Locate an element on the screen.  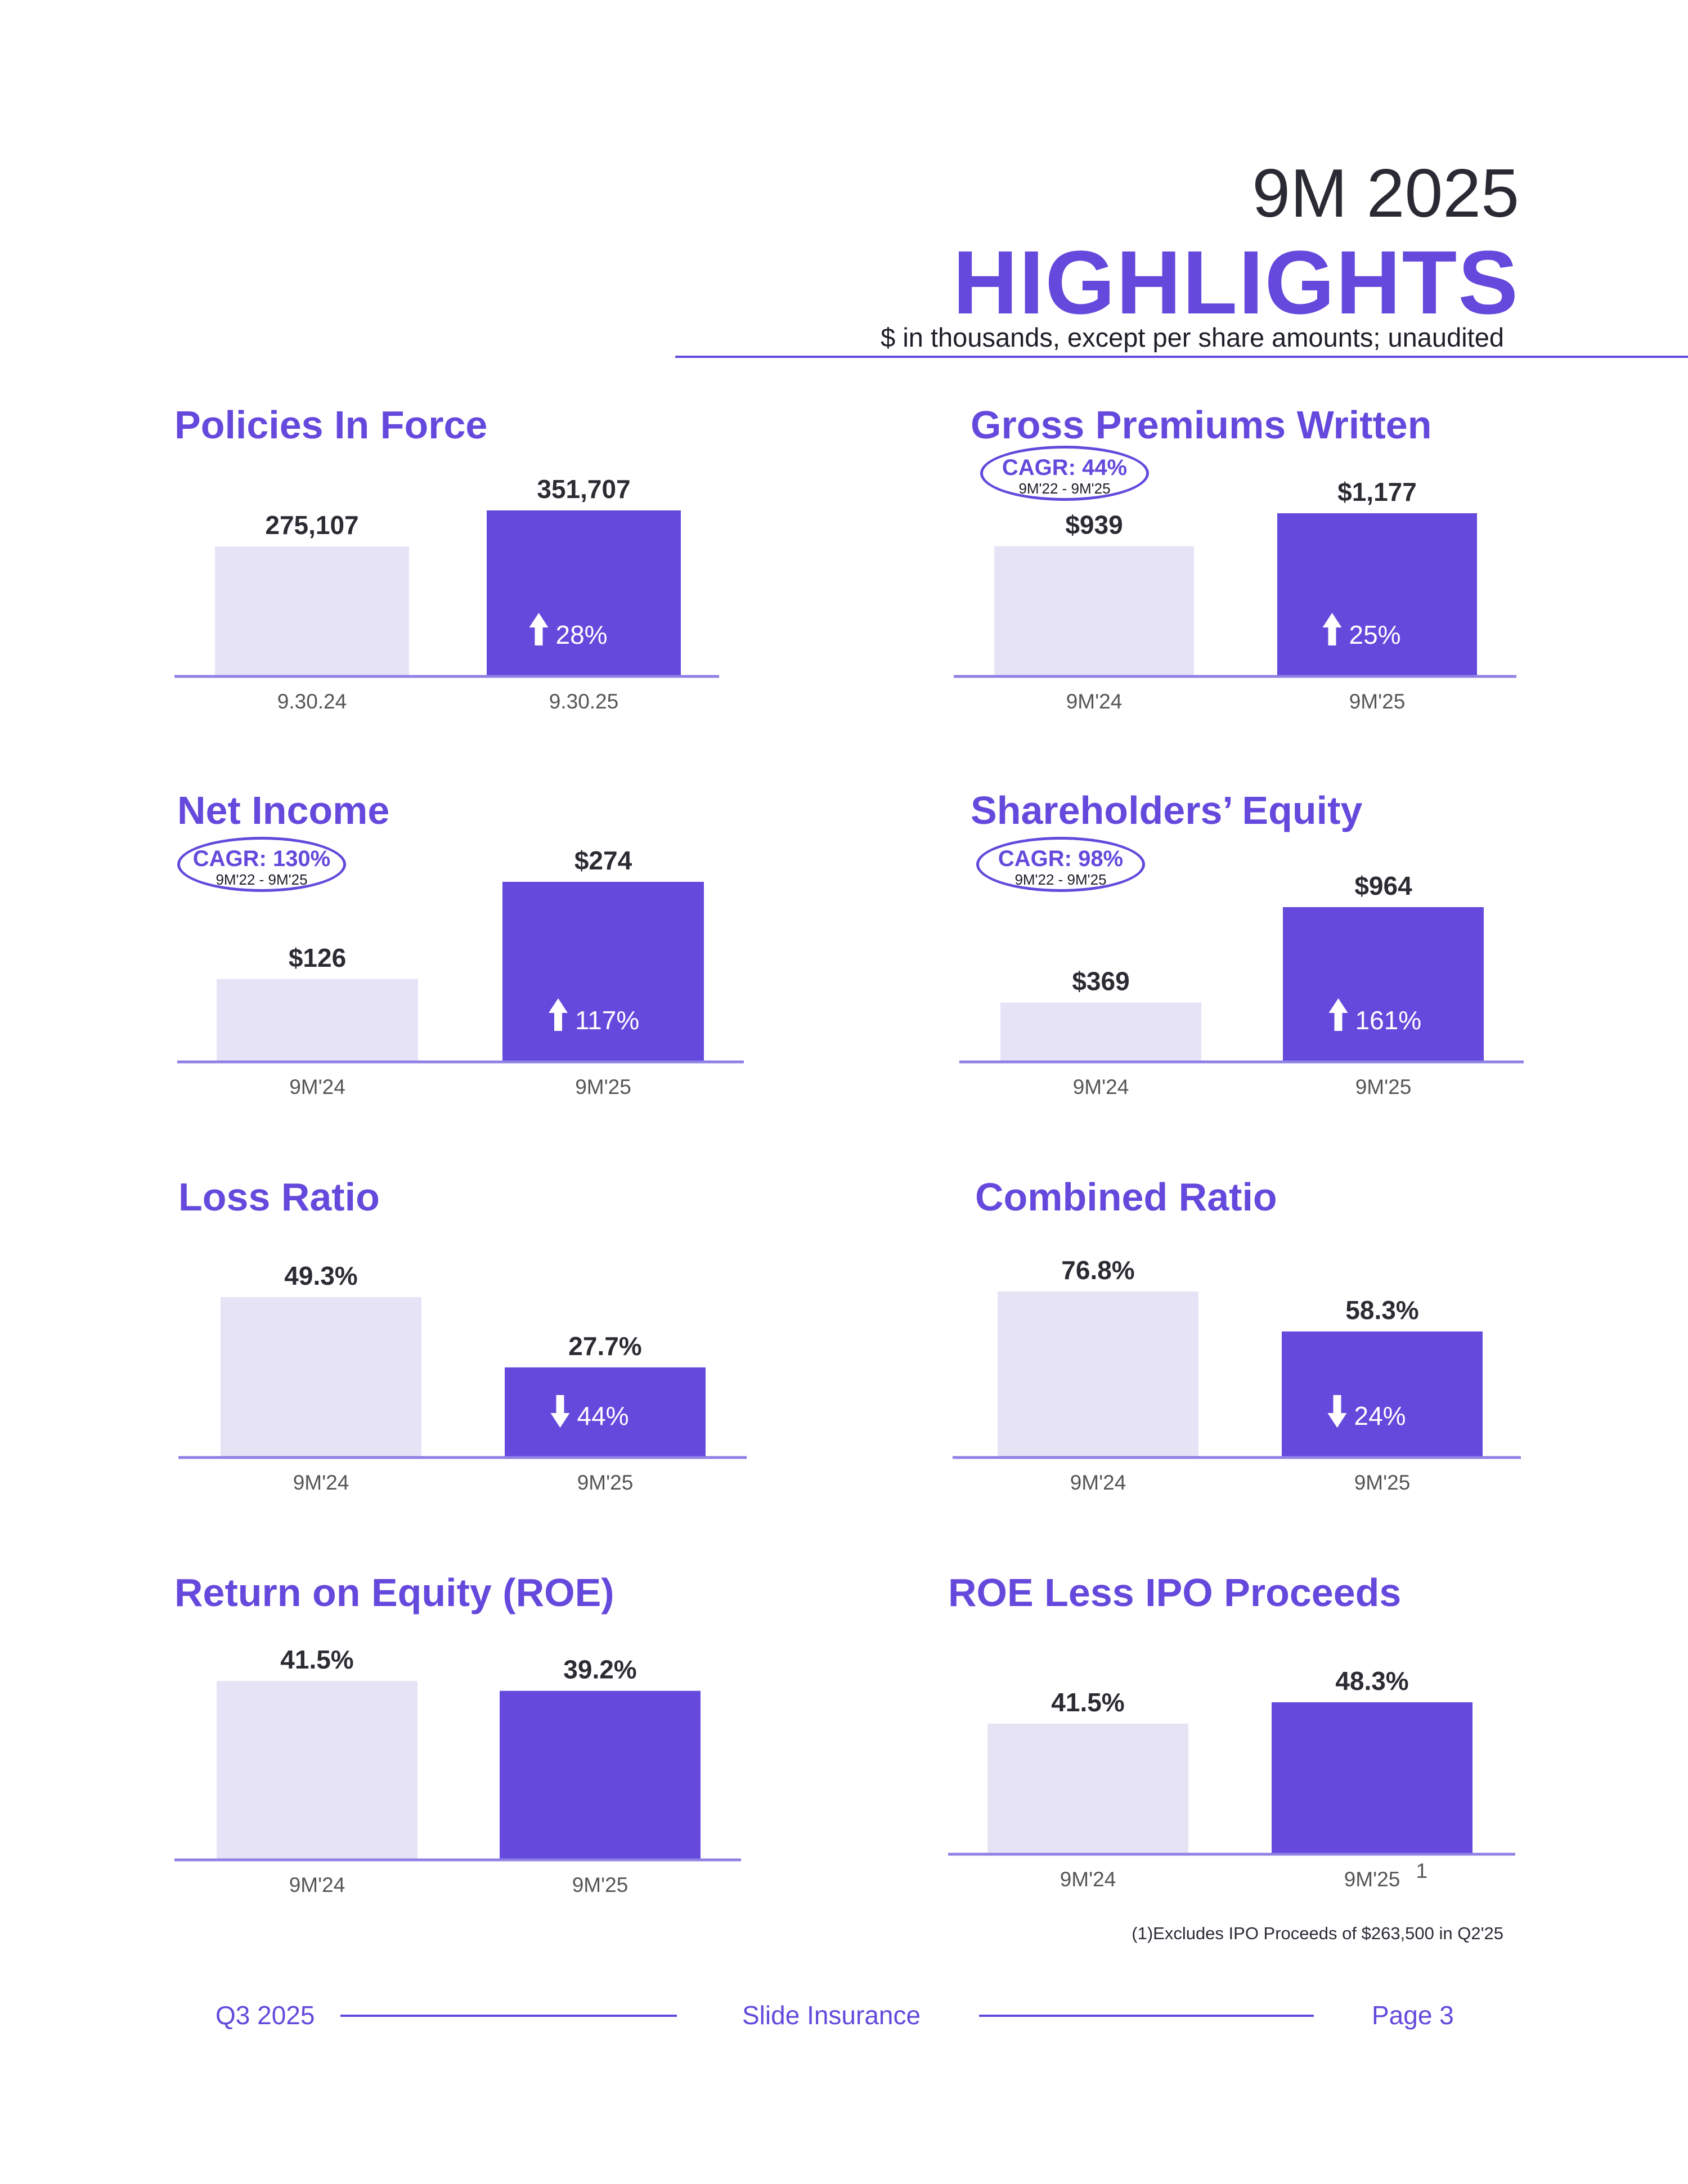
bar-chart: $369 9M'24 $964 9M'25 161% is located at coordinates (1241, 984).